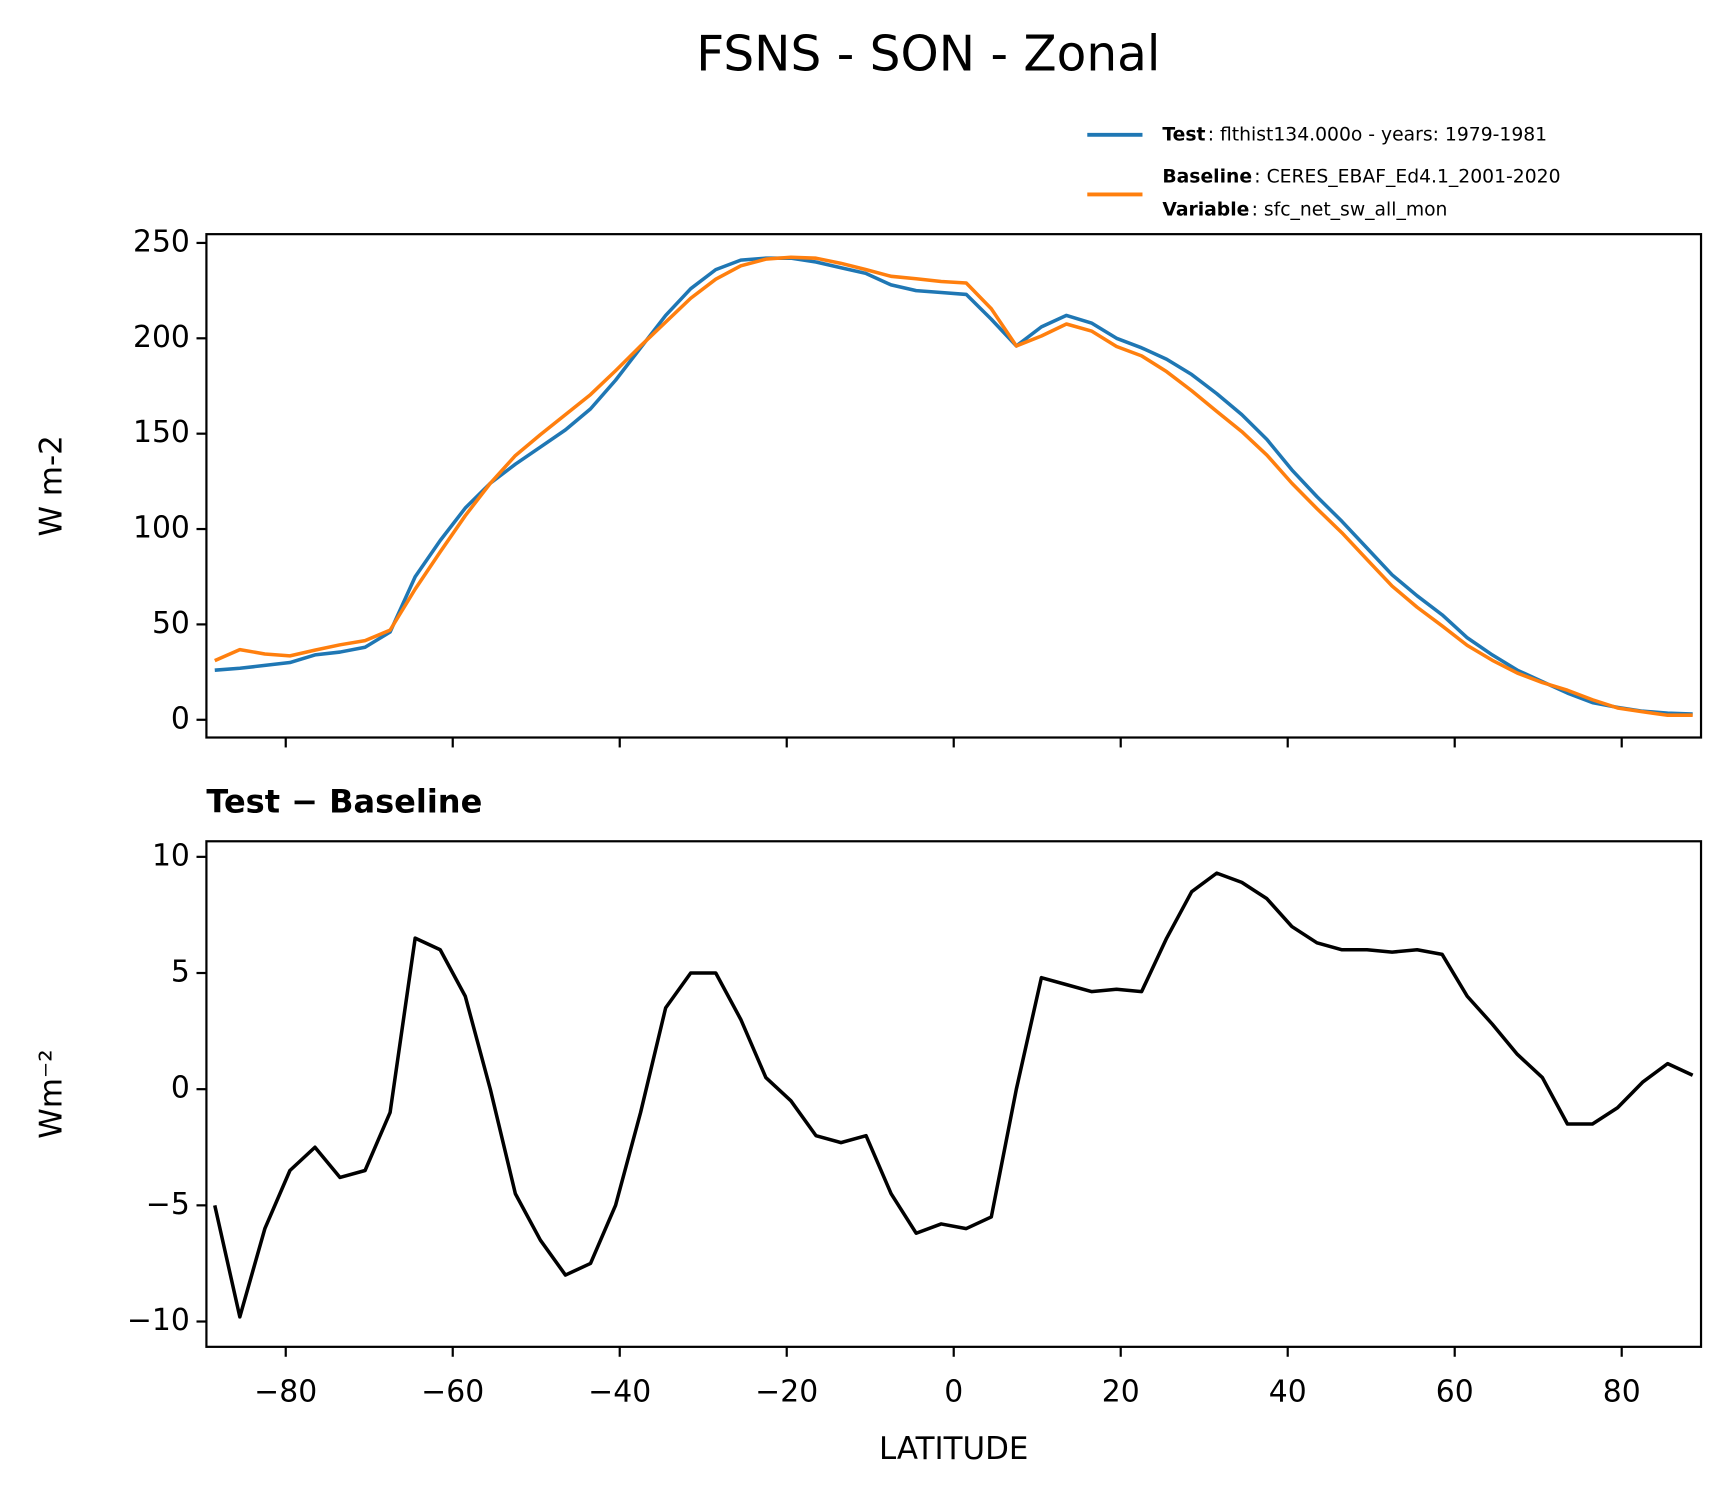 The height and width of the screenshot is (1496, 1722). Describe the element at coordinates (1455, 1392) in the screenshot. I see `x-tick-label: 60` at that location.